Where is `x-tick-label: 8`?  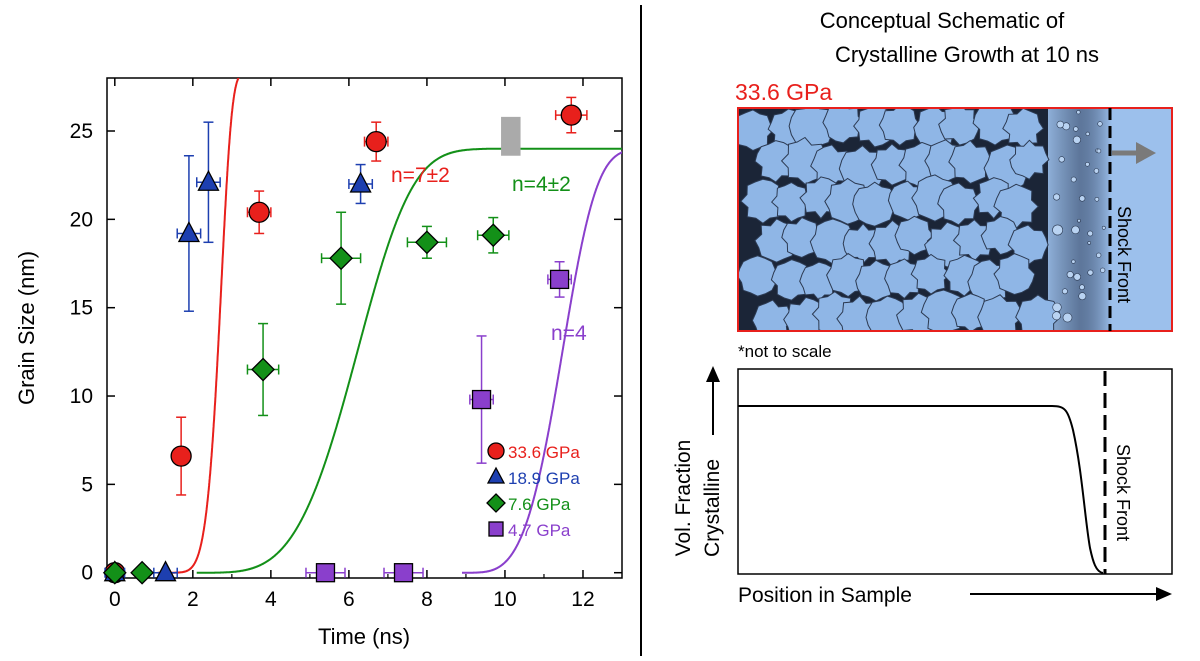 x-tick-label: 8 is located at coordinates (427, 599).